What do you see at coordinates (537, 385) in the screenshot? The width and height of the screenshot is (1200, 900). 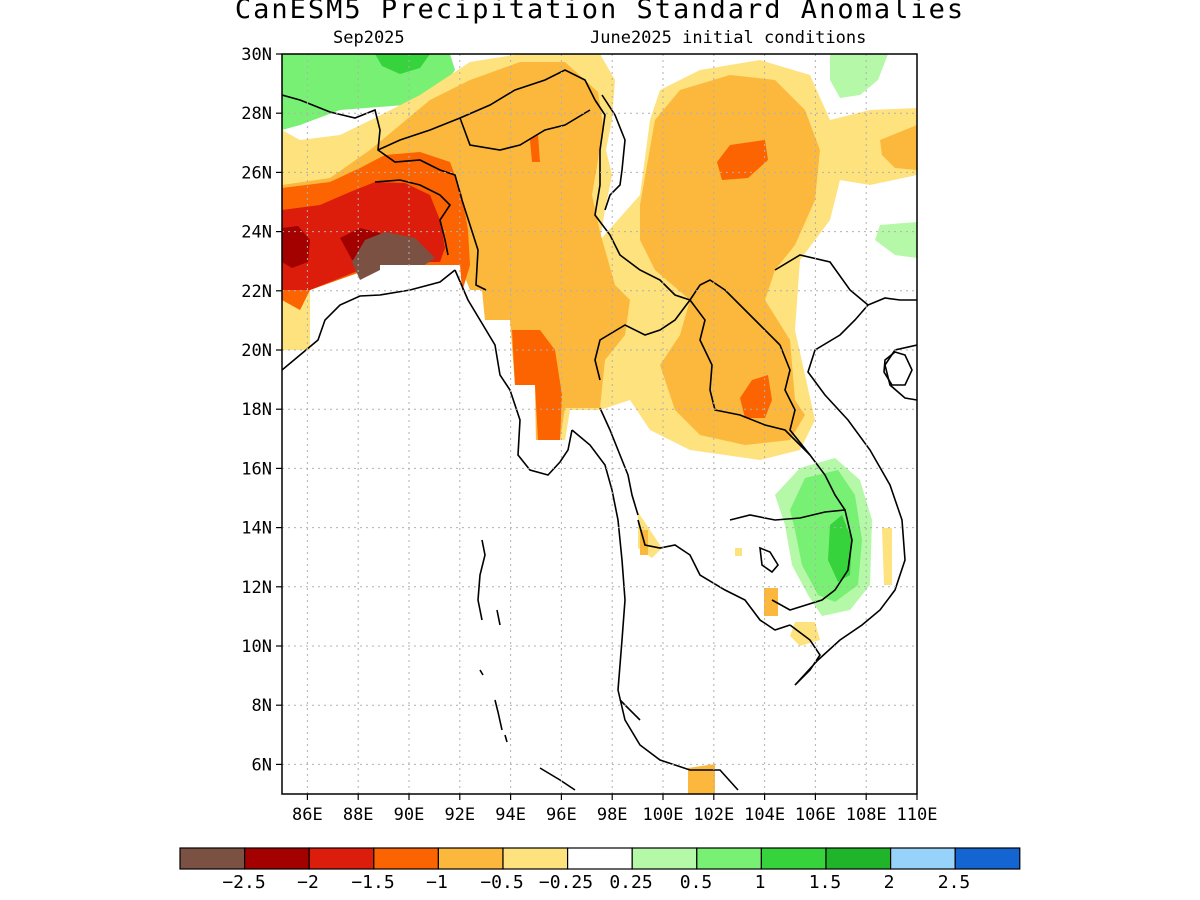 I see `strong-negative-myanmar` at bounding box center [537, 385].